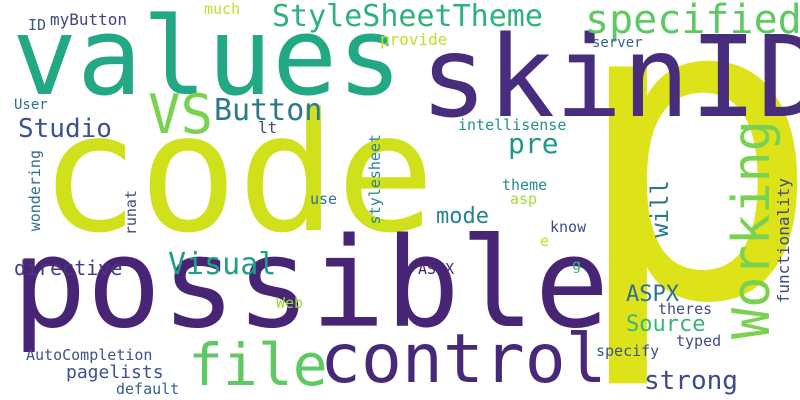 This screenshot has height=400, width=800. Describe the element at coordinates (783, 241) in the screenshot. I see `word-functionality: functionality` at that location.